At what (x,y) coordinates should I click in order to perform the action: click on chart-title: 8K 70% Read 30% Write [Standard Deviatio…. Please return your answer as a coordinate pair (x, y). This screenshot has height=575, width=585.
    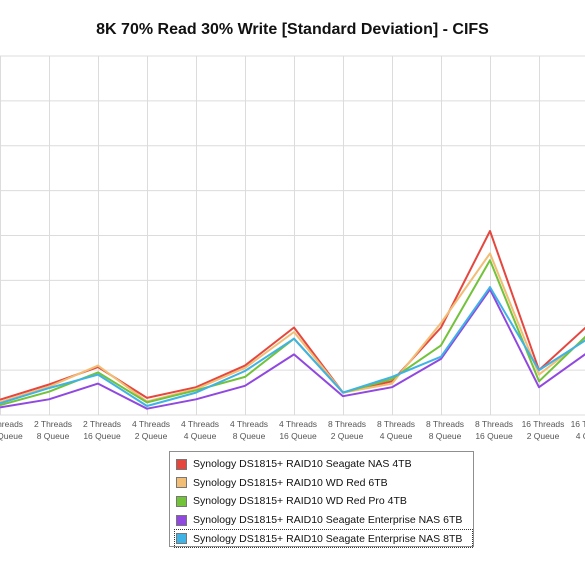
    Looking at the image, I should click on (292, 29).